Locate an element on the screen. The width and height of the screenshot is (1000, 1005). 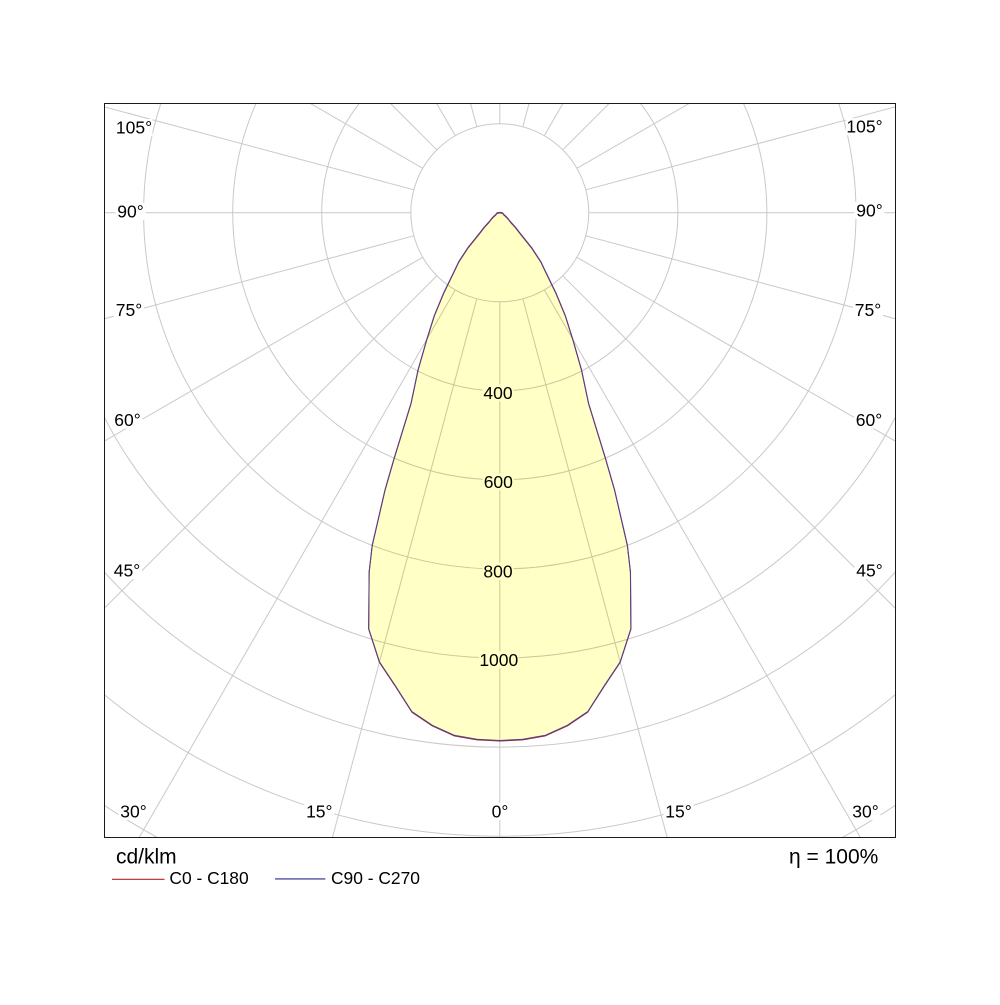
svg-text: 0° is located at coordinates (500, 812).